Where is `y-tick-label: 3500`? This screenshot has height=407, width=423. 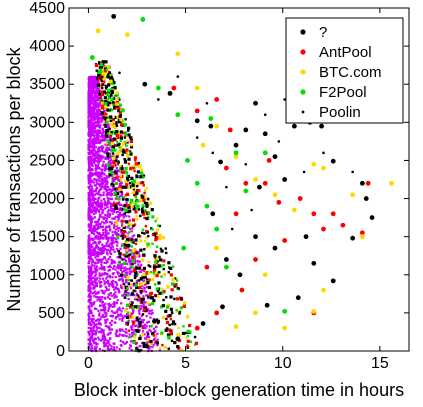
y-tick-label: 3500 is located at coordinates (47, 84).